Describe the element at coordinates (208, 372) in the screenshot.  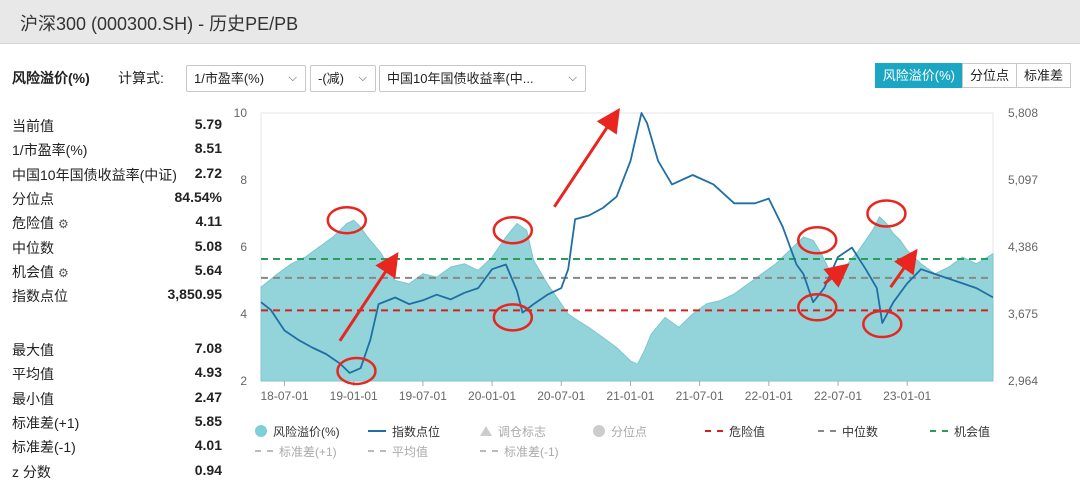
I see `stat-value: 4.93` at that location.